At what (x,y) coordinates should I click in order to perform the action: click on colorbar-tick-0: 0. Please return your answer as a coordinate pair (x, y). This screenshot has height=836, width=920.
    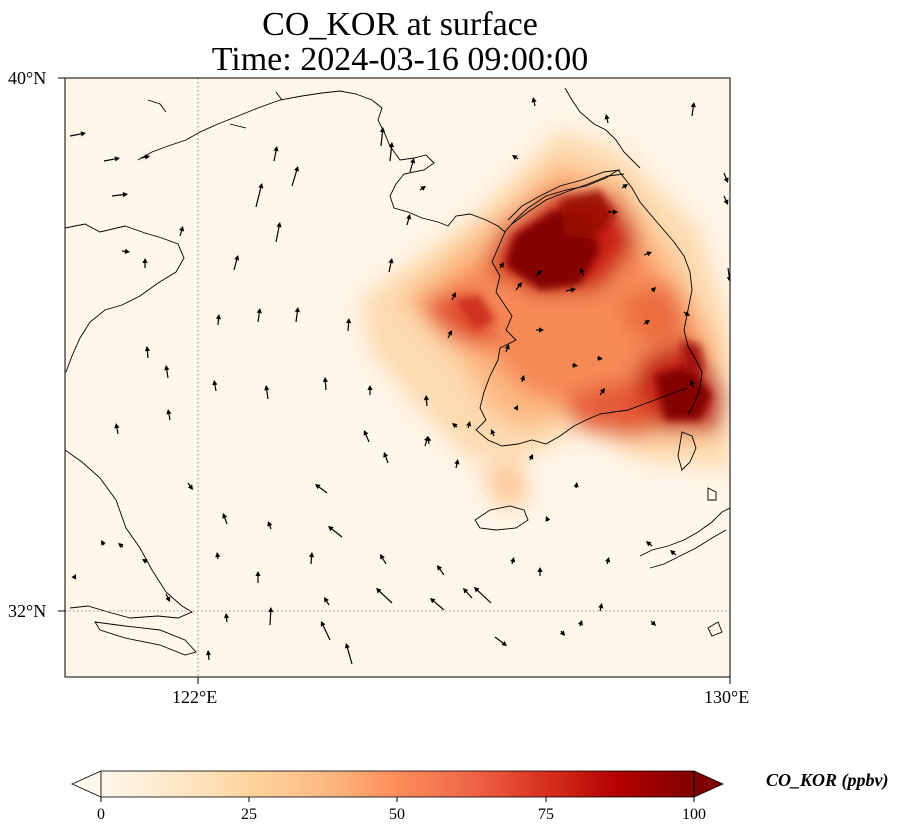
    Looking at the image, I should click on (101, 814).